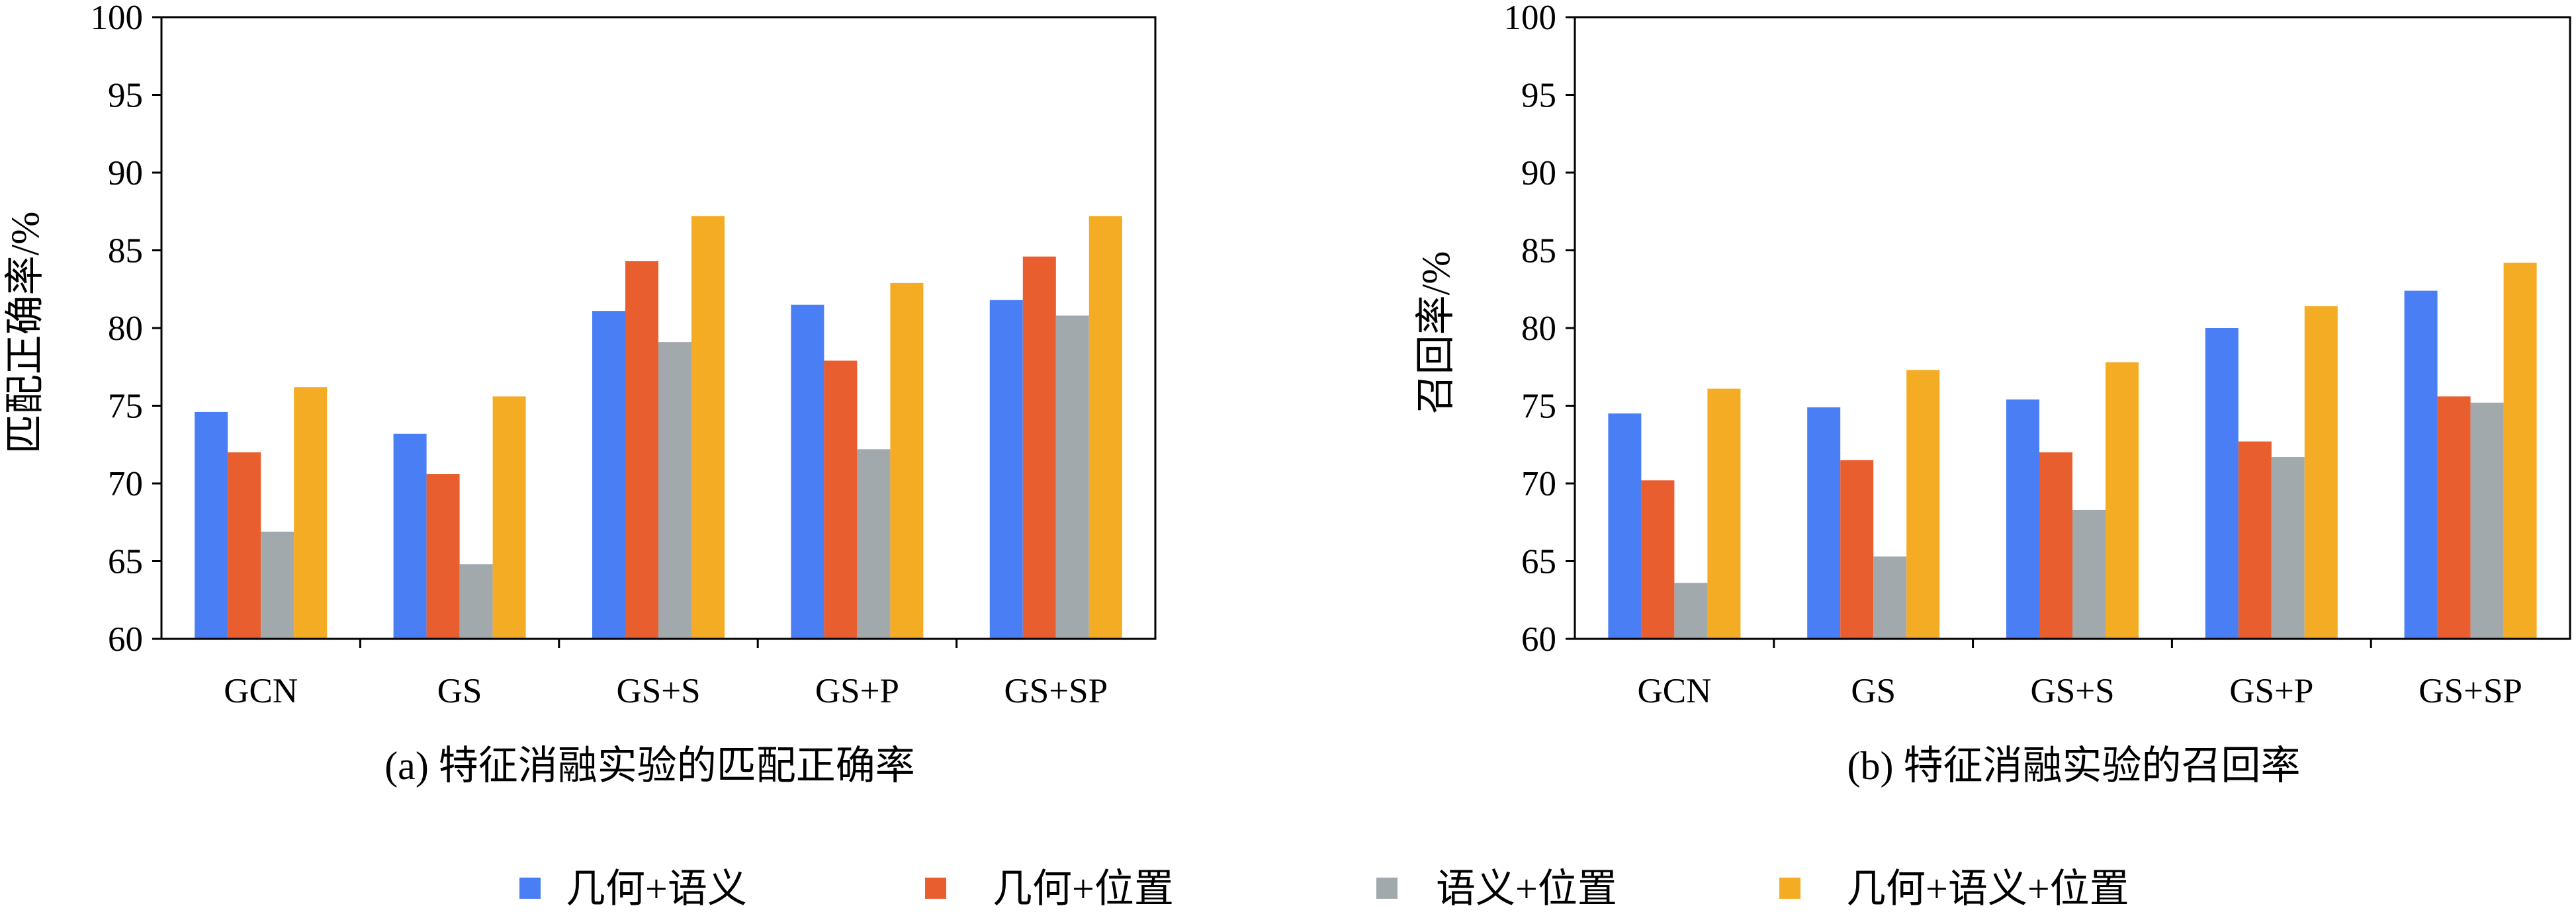  I want to click on legend-label: 语义+位置, so click(1526, 889).